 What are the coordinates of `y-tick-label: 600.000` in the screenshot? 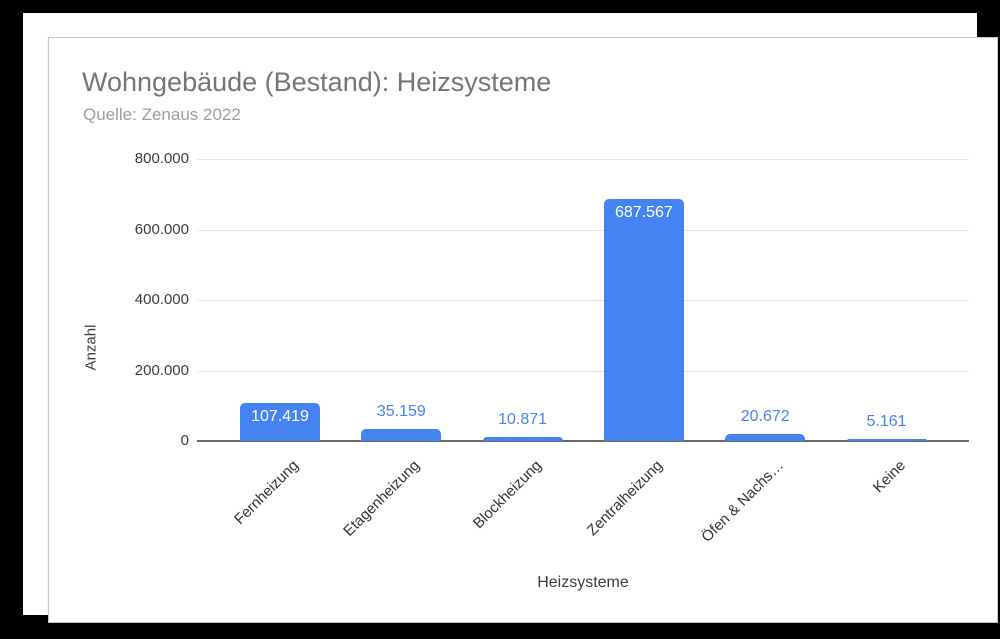 It's located at (161, 229).